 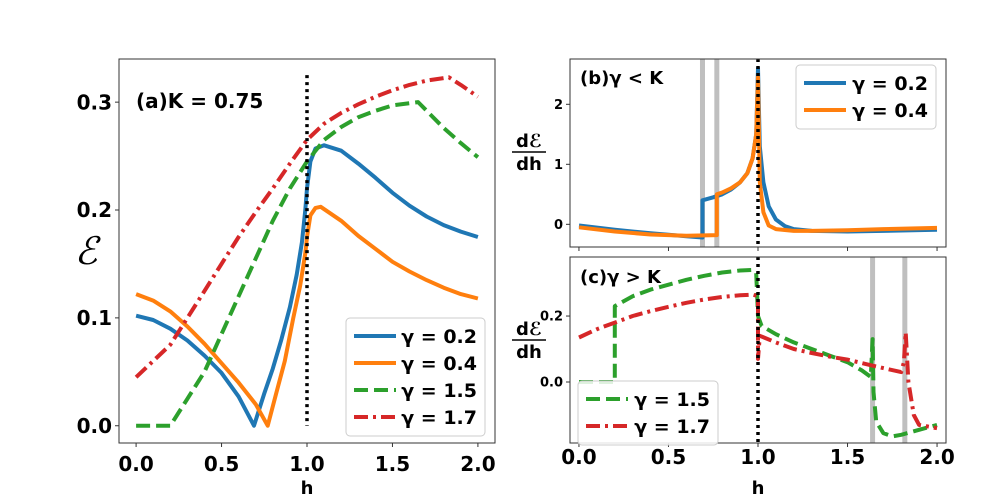 I want to click on y-axis-label: ℰ, so click(x=87, y=251).